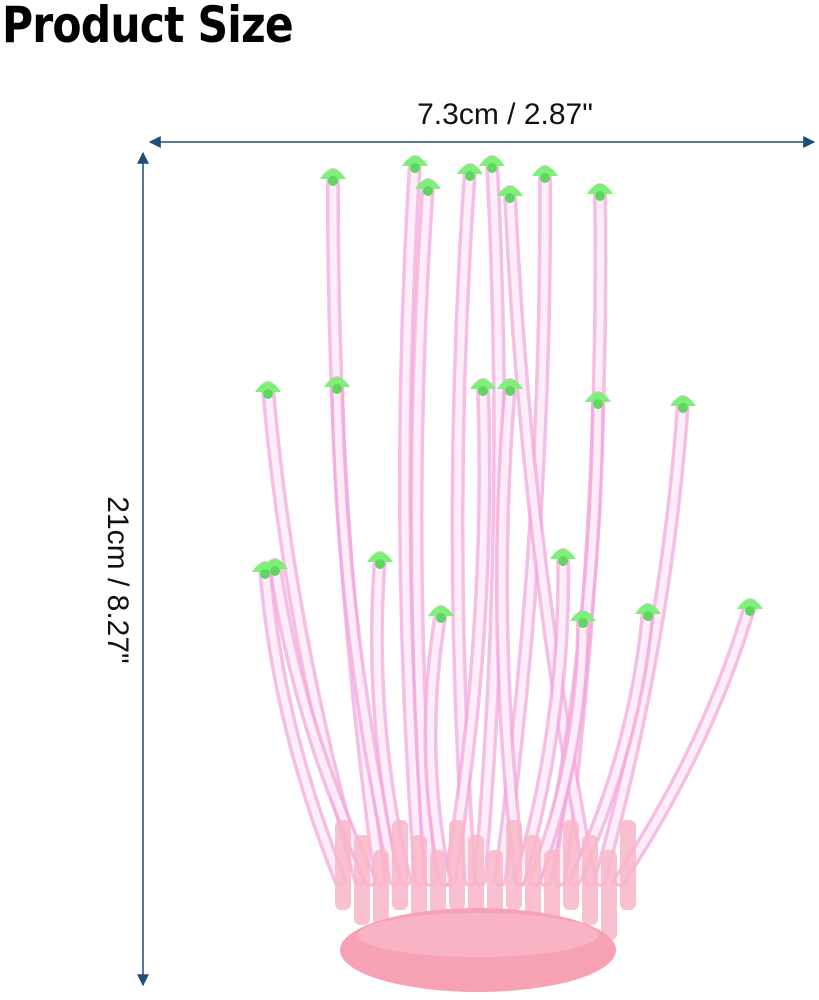 This screenshot has width=819, height=1000. Describe the element at coordinates (117, 579) in the screenshot. I see `height-label: 21cm / 8.27"` at that location.